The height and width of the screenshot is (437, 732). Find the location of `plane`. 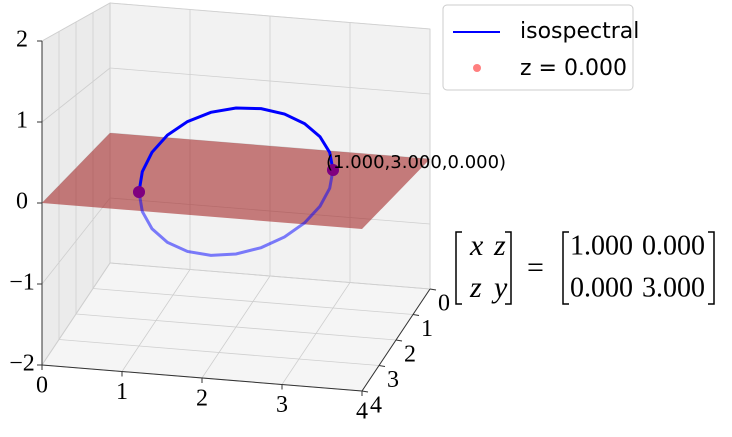

plane is located at coordinates (236, 181).